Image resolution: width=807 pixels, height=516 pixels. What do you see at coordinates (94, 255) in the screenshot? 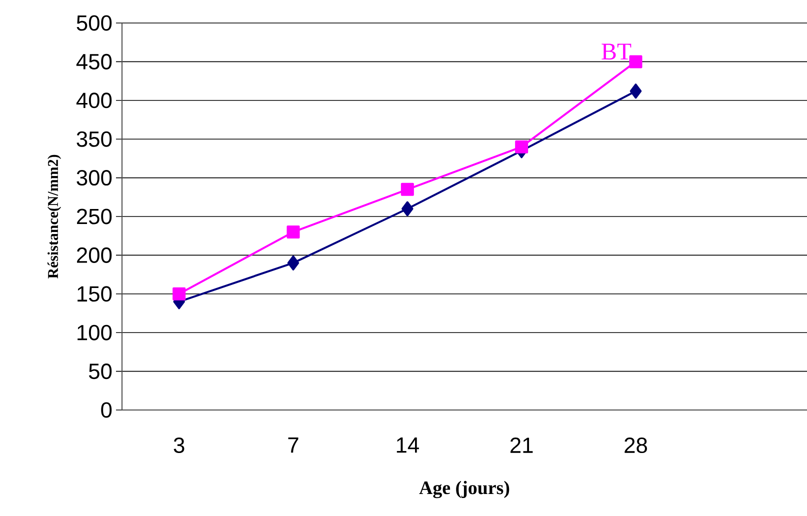
I see `y-tick-label: 200` at bounding box center [94, 255].